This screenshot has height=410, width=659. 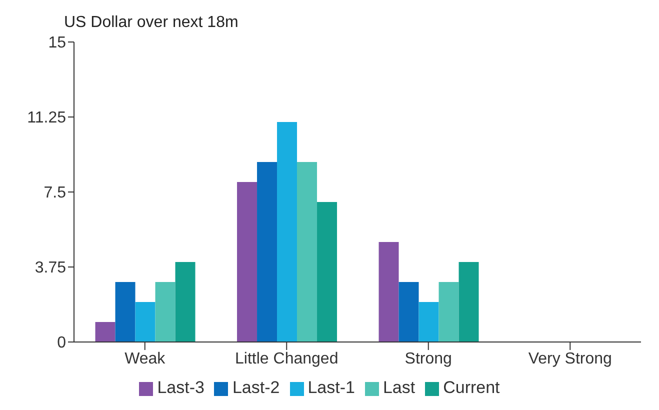 I want to click on legend-label: Current, so click(x=471, y=387).